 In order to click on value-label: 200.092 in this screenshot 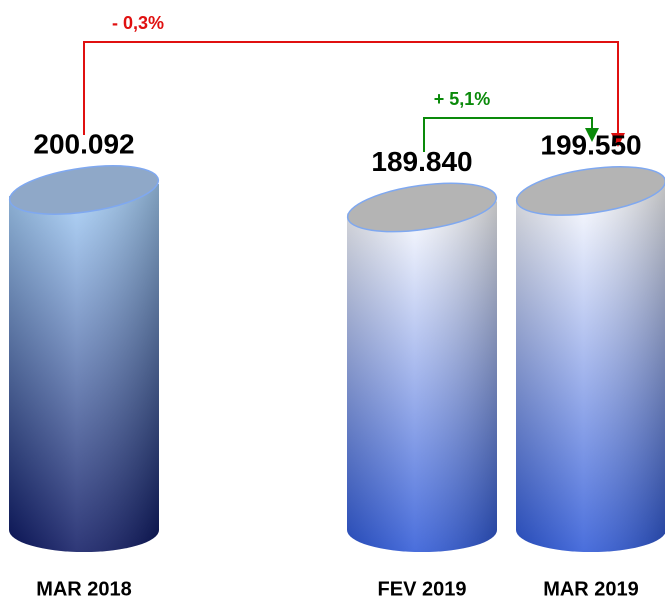, I will do `click(83, 143)`.